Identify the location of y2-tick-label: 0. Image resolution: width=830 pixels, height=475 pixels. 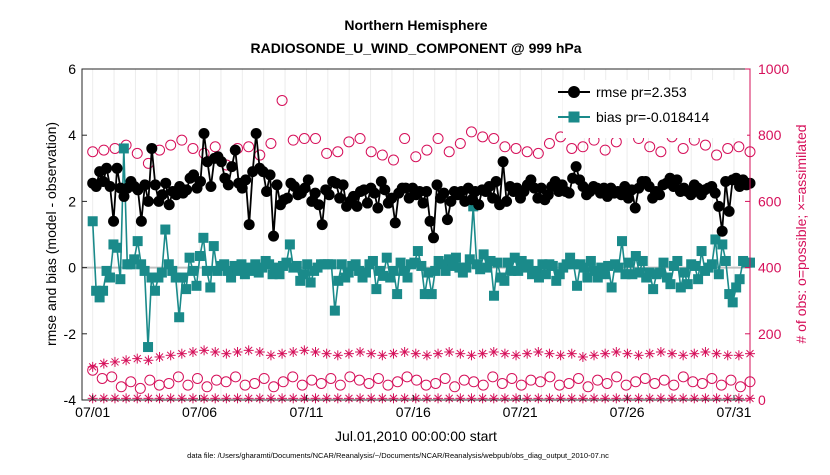
(762, 400).